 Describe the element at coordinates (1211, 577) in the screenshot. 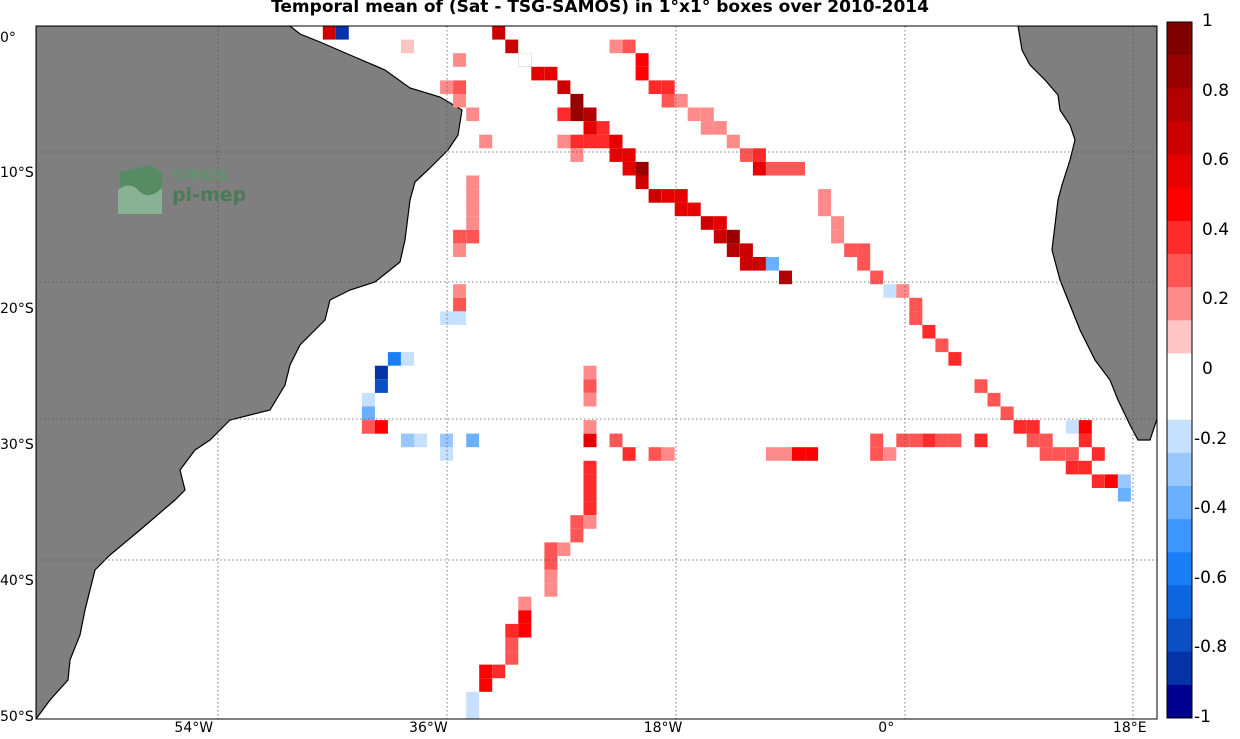

I see `colorbar-tick-label: -0.6` at that location.